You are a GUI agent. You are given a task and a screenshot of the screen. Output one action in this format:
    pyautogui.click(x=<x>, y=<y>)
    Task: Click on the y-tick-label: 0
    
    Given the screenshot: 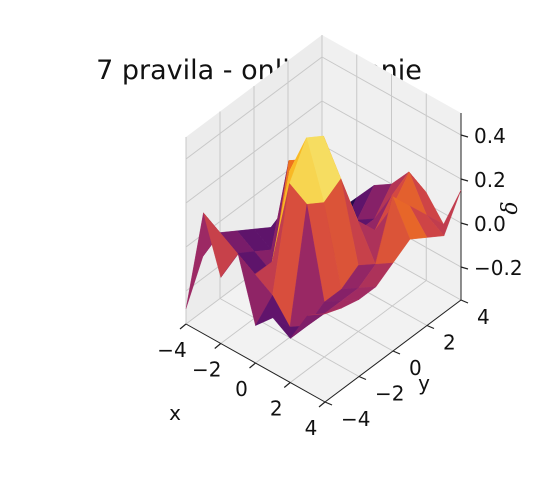 What is the action you would take?
    pyautogui.click(x=415, y=368)
    